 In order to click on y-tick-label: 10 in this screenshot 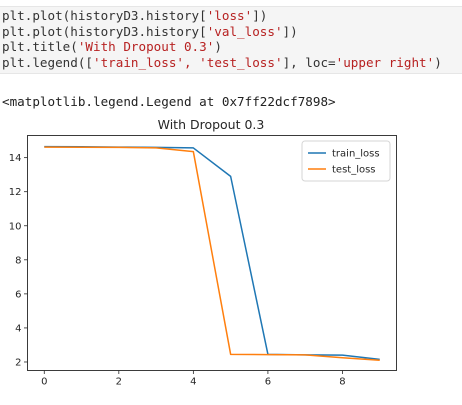, I will do `click(15, 226)`.